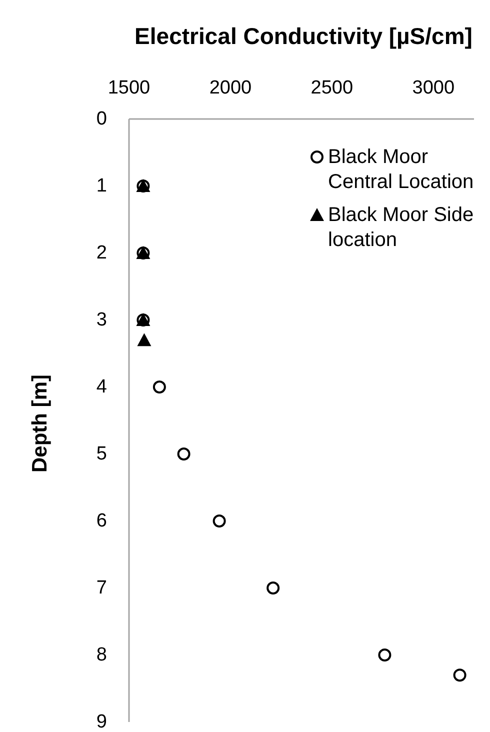 Image resolution: width=490 pixels, height=732 pixels. What do you see at coordinates (40, 423) in the screenshot?
I see `y-axis-title: Depth [m]` at bounding box center [40, 423].